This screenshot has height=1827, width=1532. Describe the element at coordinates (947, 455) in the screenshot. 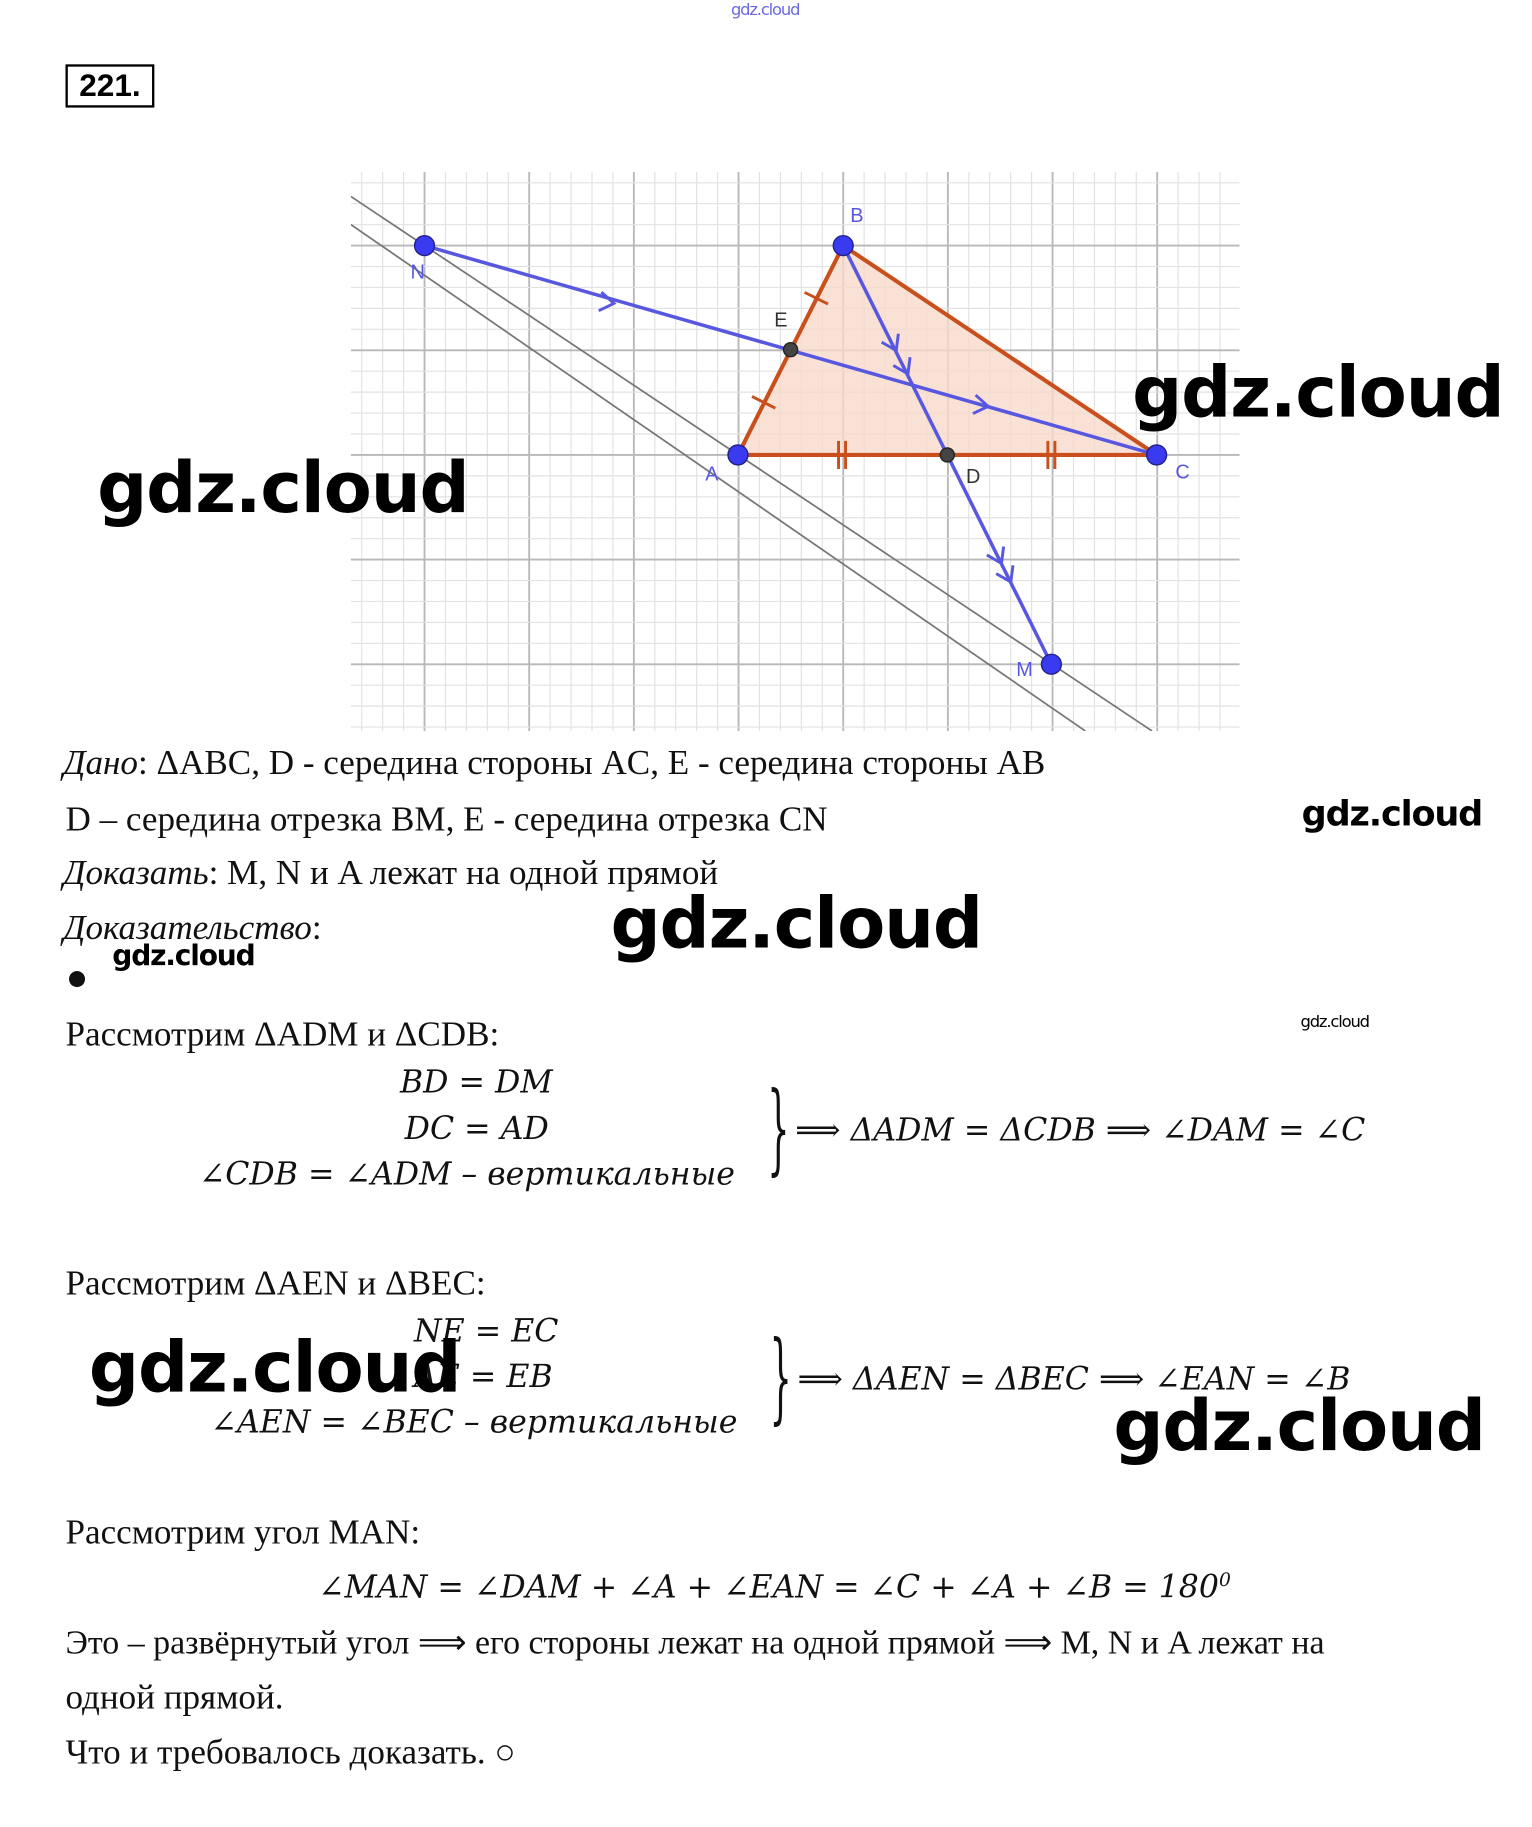

I see `point-d` at that location.